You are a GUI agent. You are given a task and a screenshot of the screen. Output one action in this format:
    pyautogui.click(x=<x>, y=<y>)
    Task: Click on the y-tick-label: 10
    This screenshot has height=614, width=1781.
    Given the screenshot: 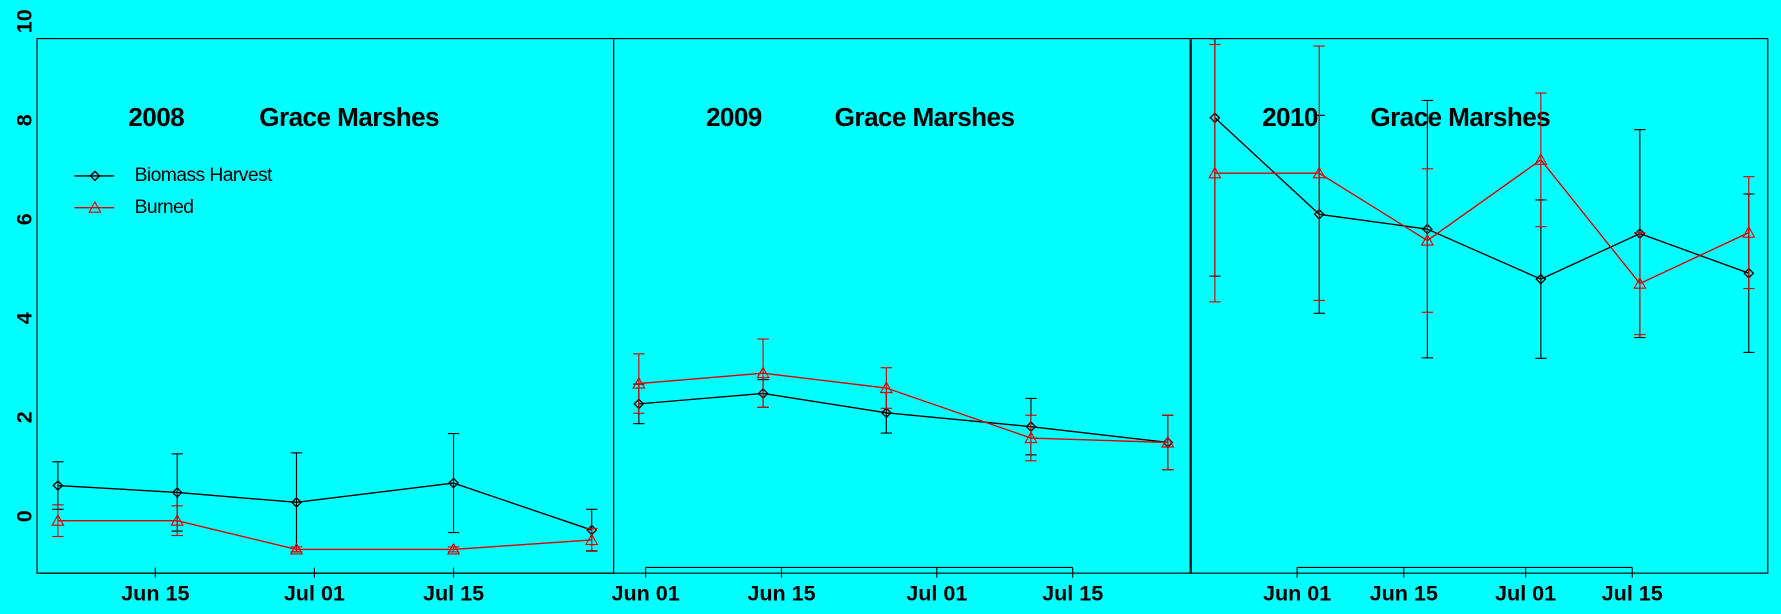 What is the action you would take?
    pyautogui.click(x=23, y=21)
    